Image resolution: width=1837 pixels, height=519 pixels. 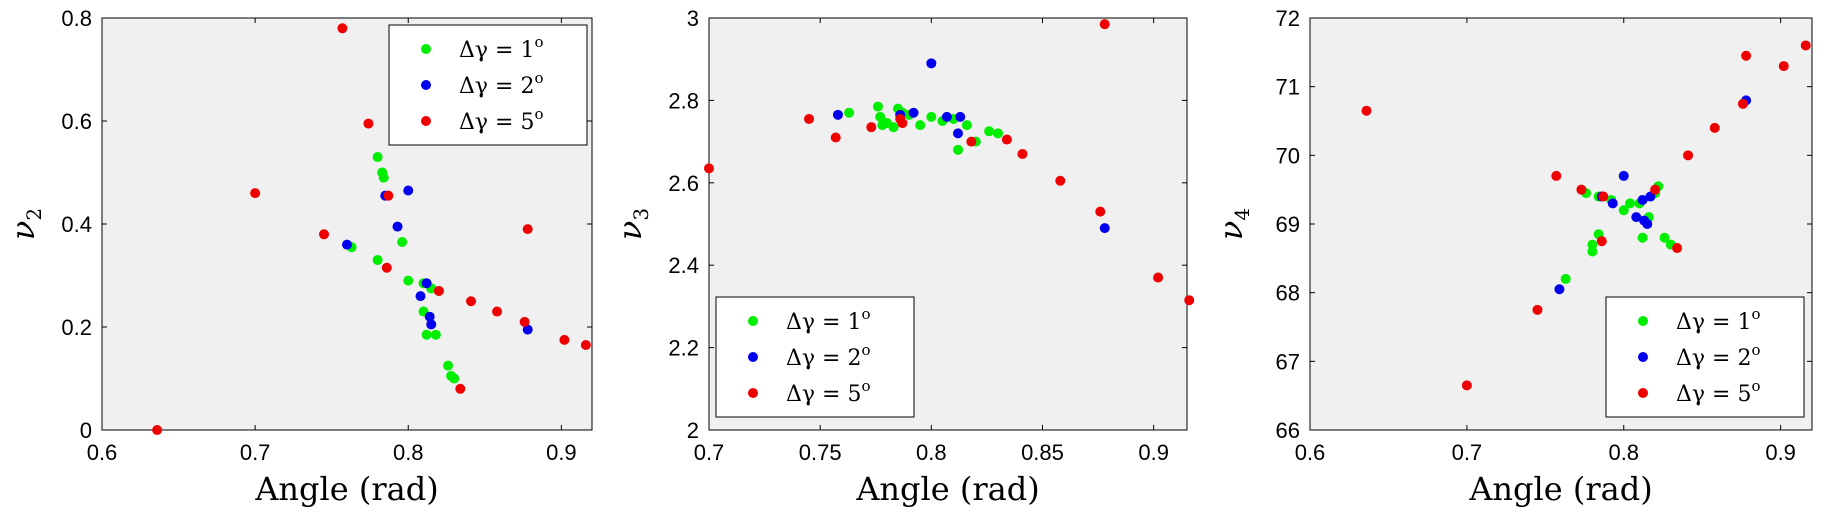 What do you see at coordinates (693, 18) in the screenshot?
I see `y-tick-label: 3` at bounding box center [693, 18].